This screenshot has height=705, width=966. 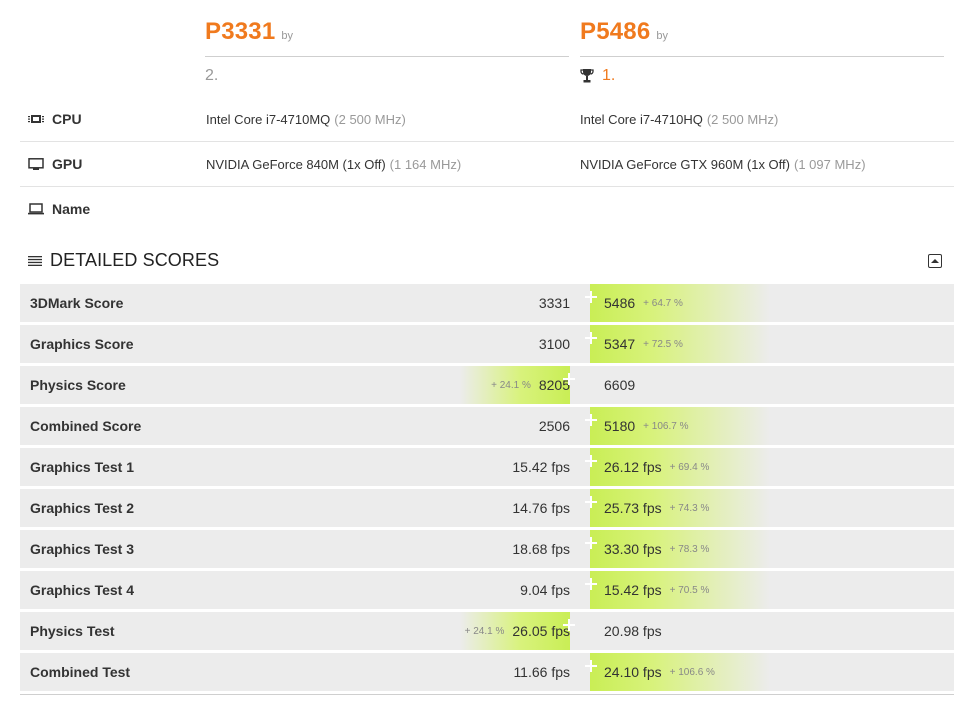 I want to click on right-value: 5347, so click(x=620, y=344).